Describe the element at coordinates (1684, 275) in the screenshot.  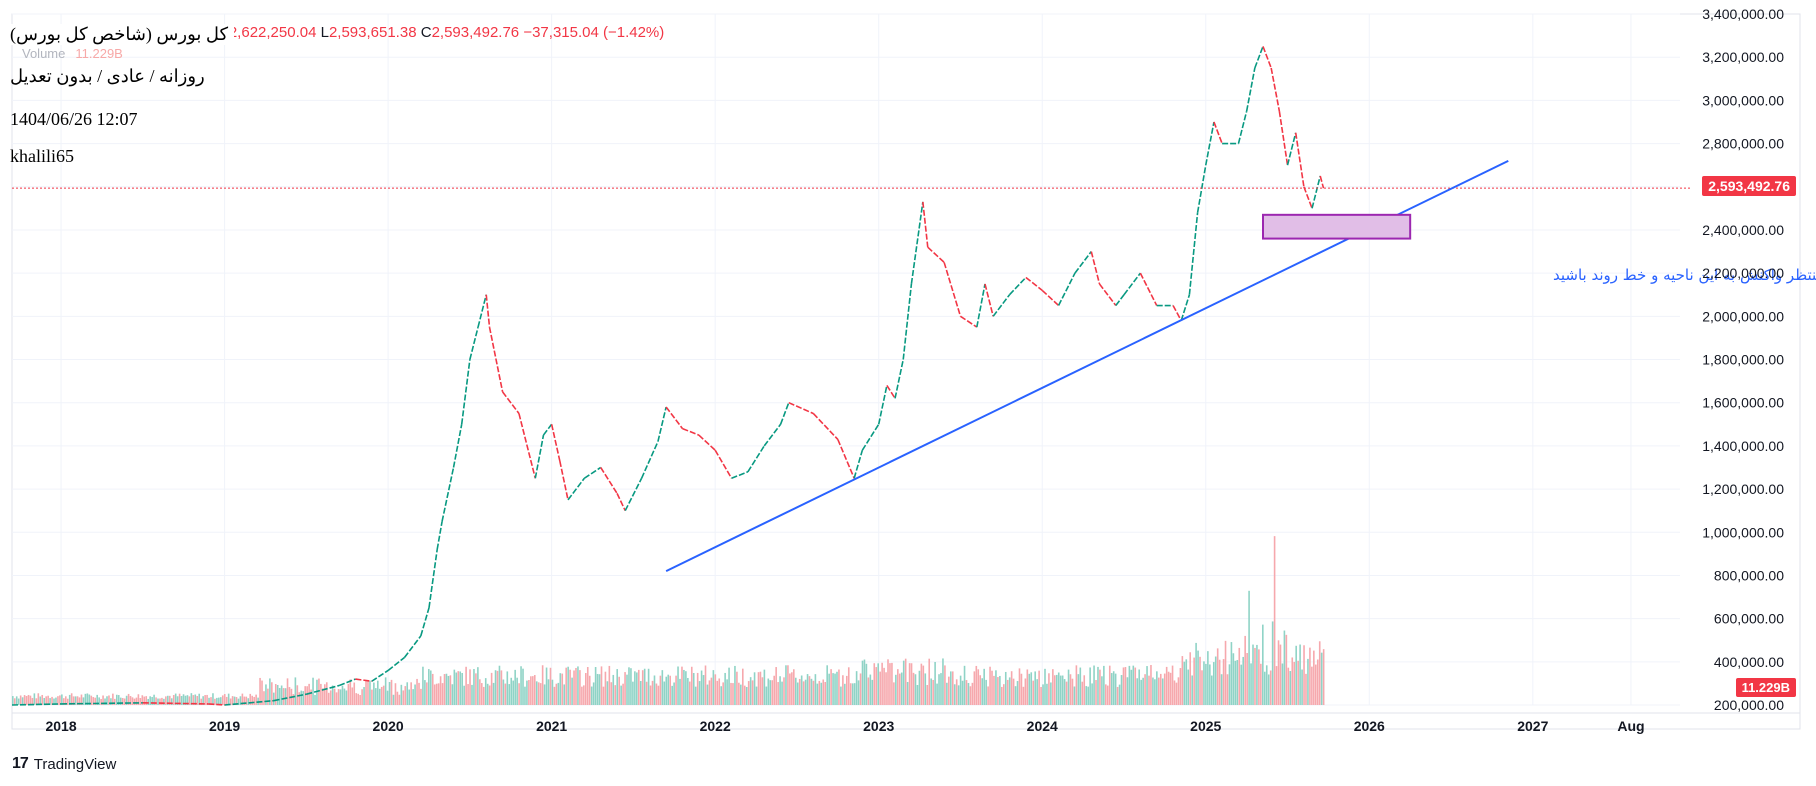
I see `annotation-text: منتظر واکنش به این ناحیه و خط روند باشید` at that location.